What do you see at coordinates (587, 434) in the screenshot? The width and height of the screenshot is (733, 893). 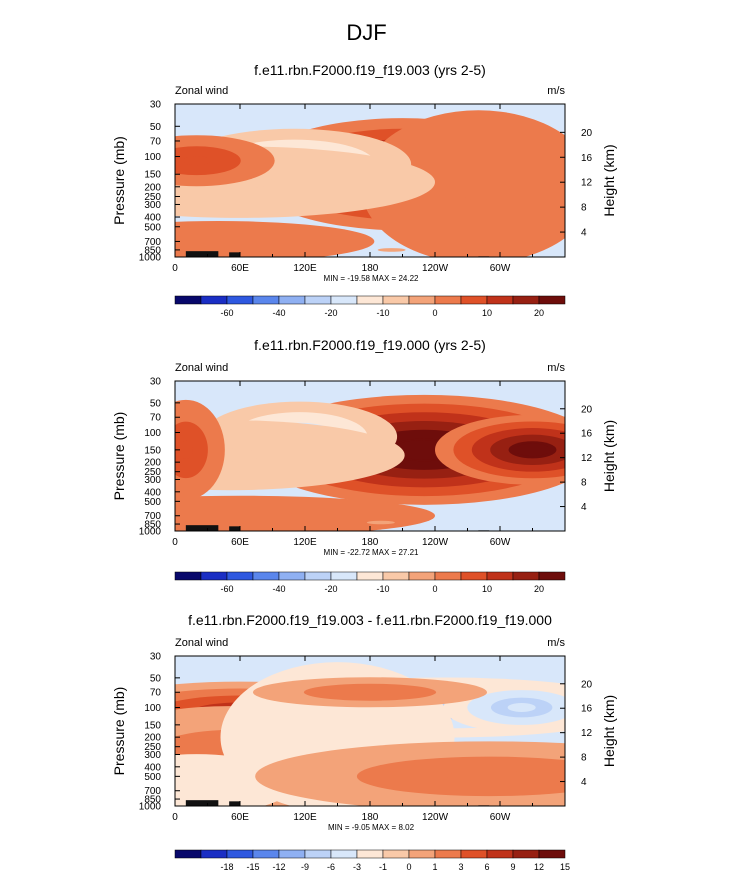 I see `y2-tick-label: 16` at bounding box center [587, 434].